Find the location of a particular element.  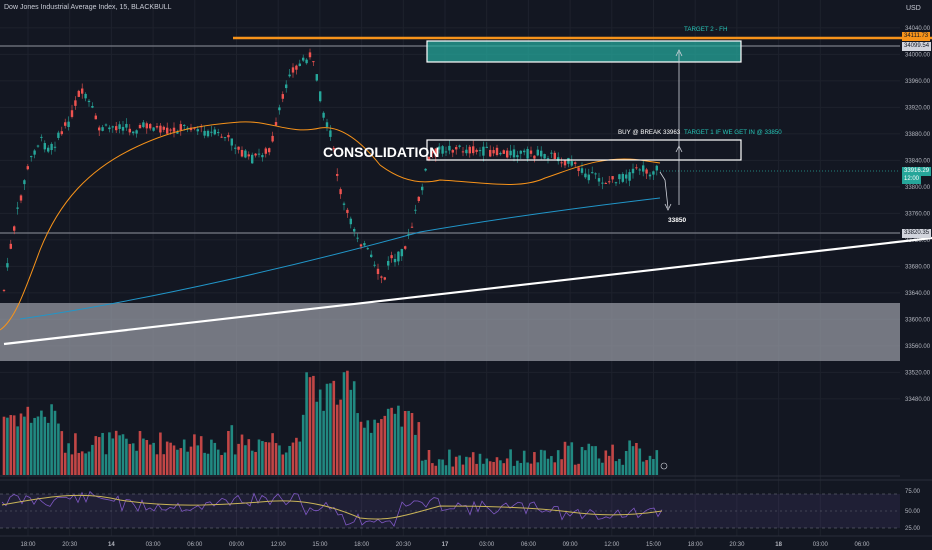

target2-zone is located at coordinates (584, 51).